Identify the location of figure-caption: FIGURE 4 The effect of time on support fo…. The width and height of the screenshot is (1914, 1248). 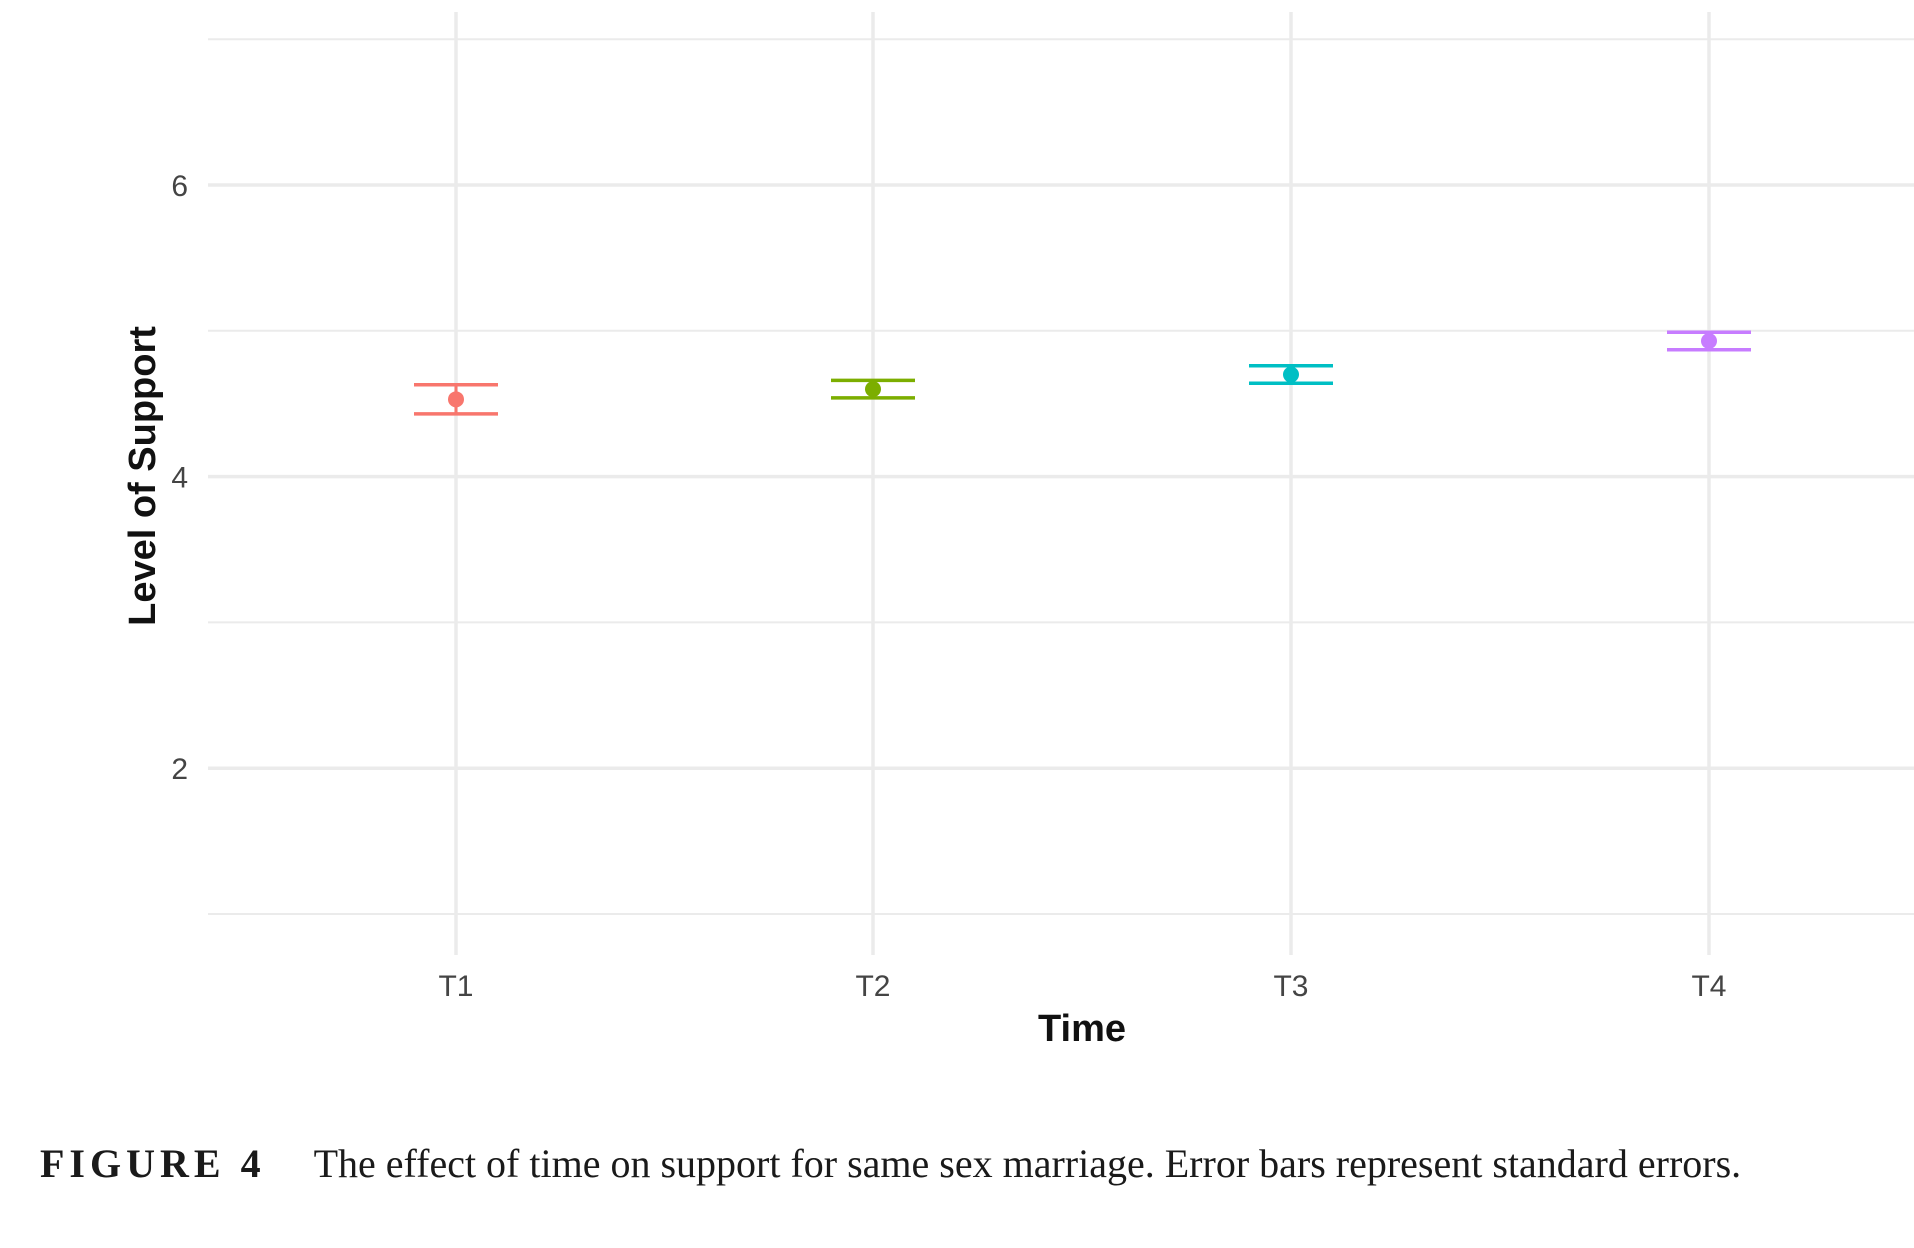
(890, 1163).